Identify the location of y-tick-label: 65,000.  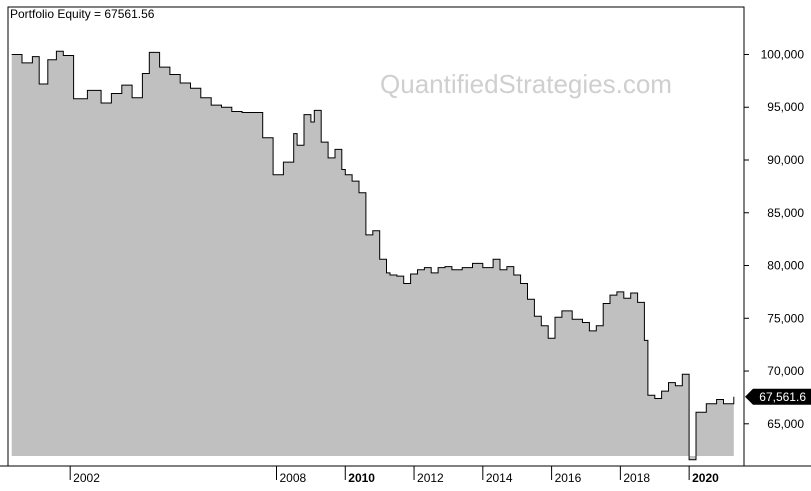
(785, 424).